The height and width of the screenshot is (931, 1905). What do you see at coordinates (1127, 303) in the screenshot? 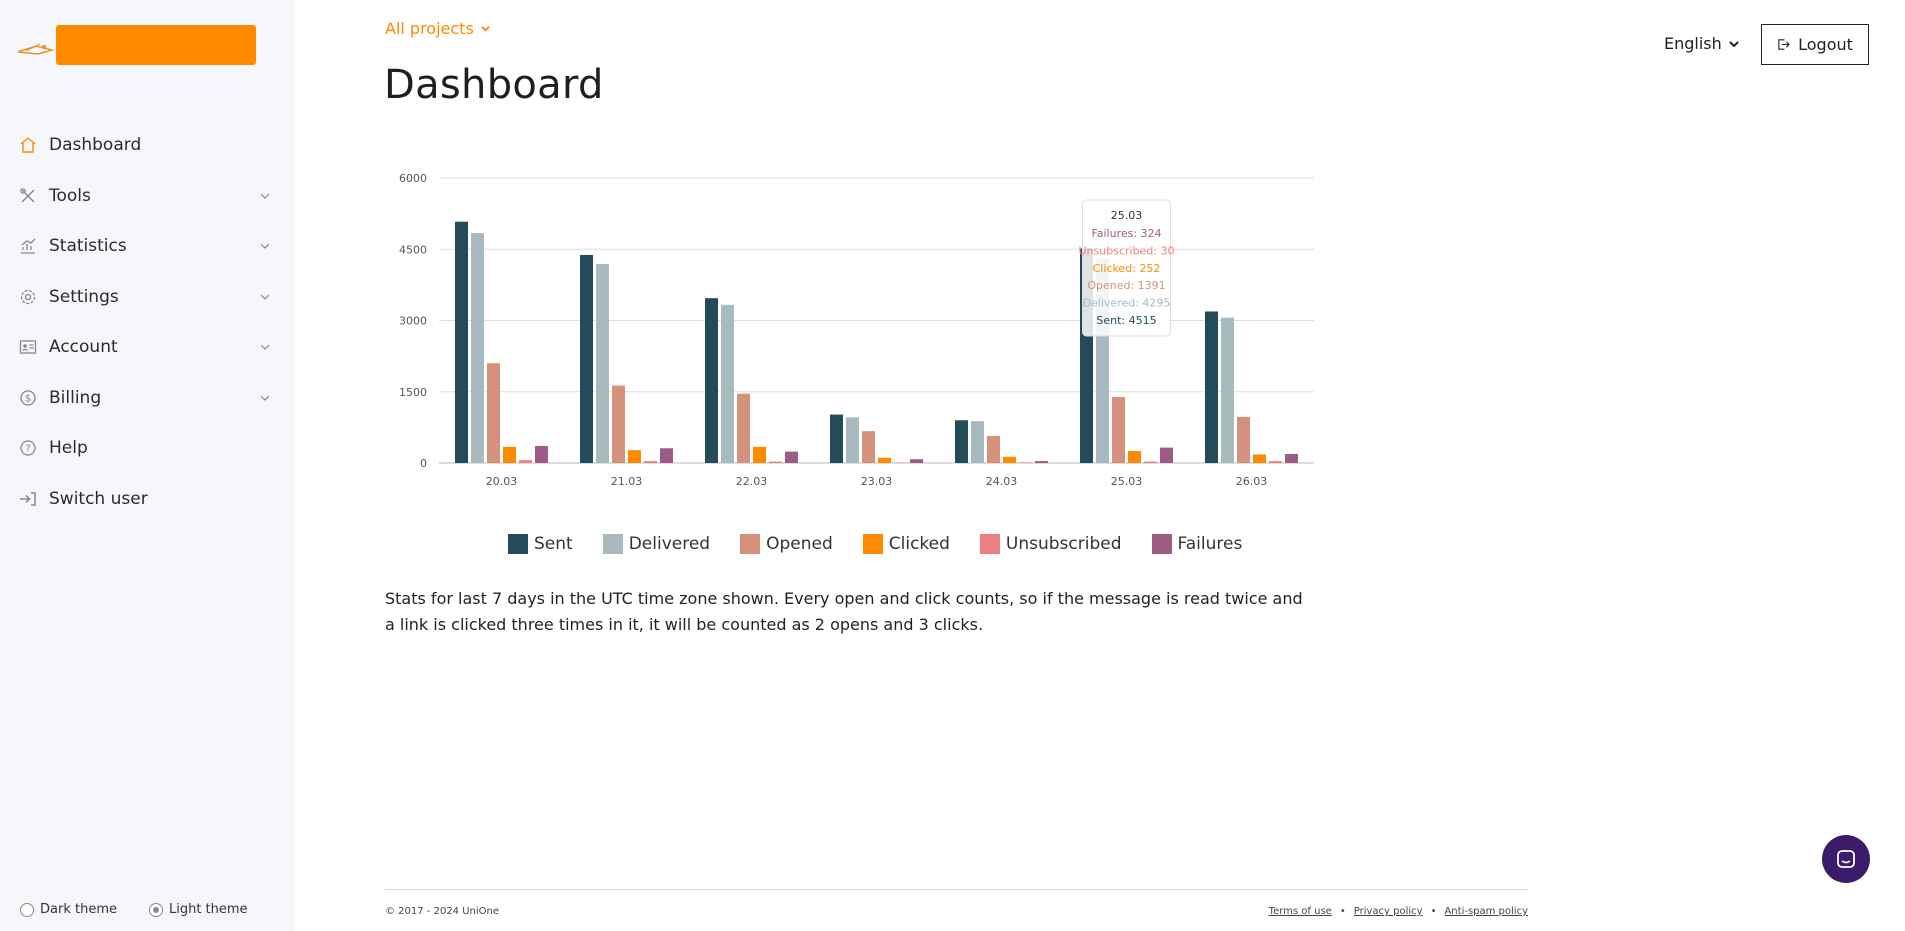
I see `tooltip-line: Delivered: 4295` at bounding box center [1127, 303].